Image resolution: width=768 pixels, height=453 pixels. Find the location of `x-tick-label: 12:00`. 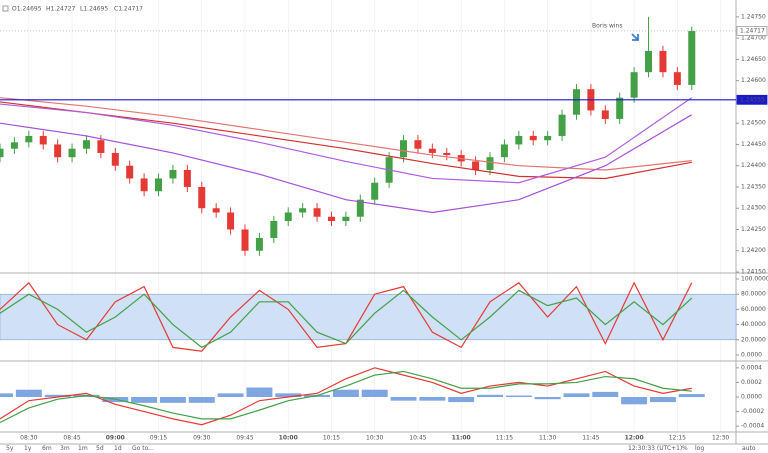

x-tick-label: 12:00 is located at coordinates (634, 438).